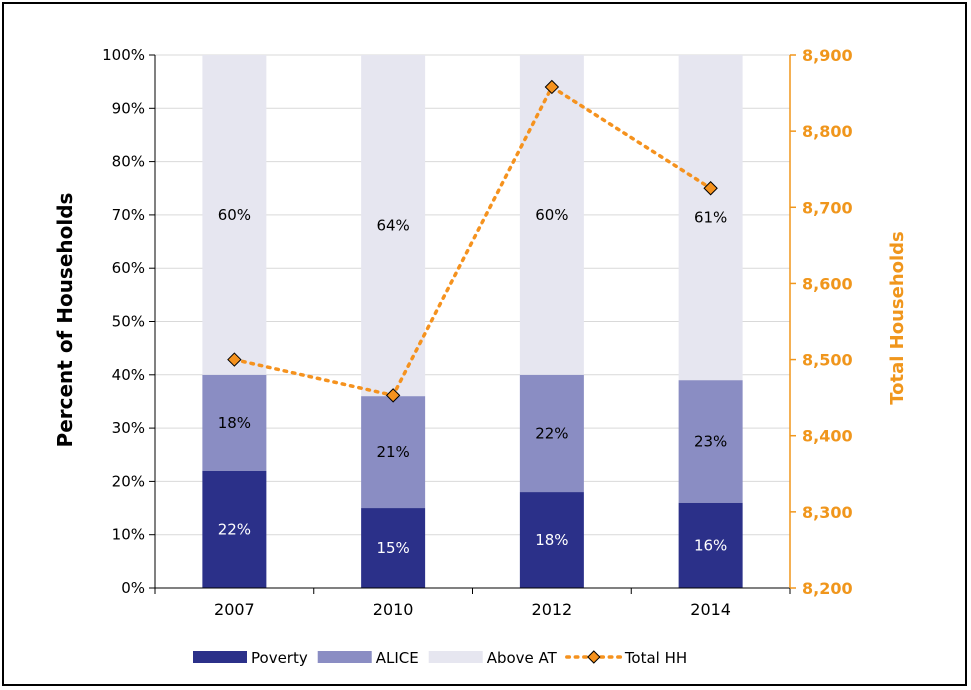 The image size is (971, 690). I want to click on y2-tick-label: 8,500, so click(827, 360).